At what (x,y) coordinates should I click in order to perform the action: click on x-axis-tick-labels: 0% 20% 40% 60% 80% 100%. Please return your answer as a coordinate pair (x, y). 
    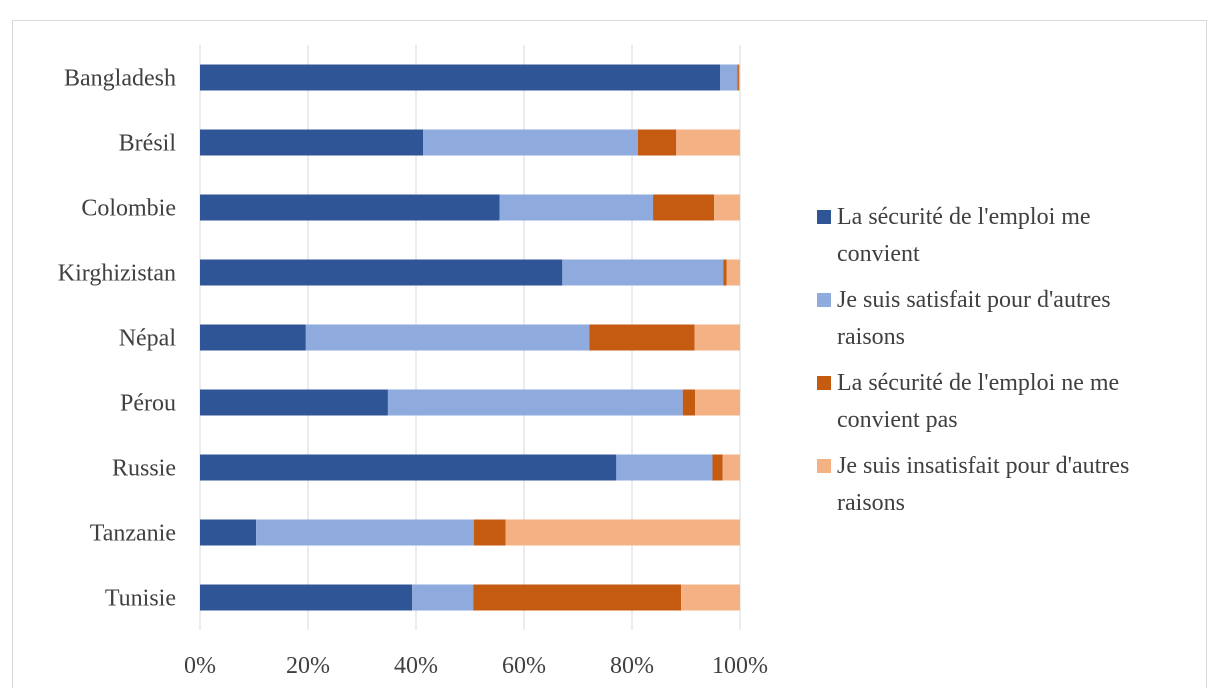
    Looking at the image, I should click on (476, 666).